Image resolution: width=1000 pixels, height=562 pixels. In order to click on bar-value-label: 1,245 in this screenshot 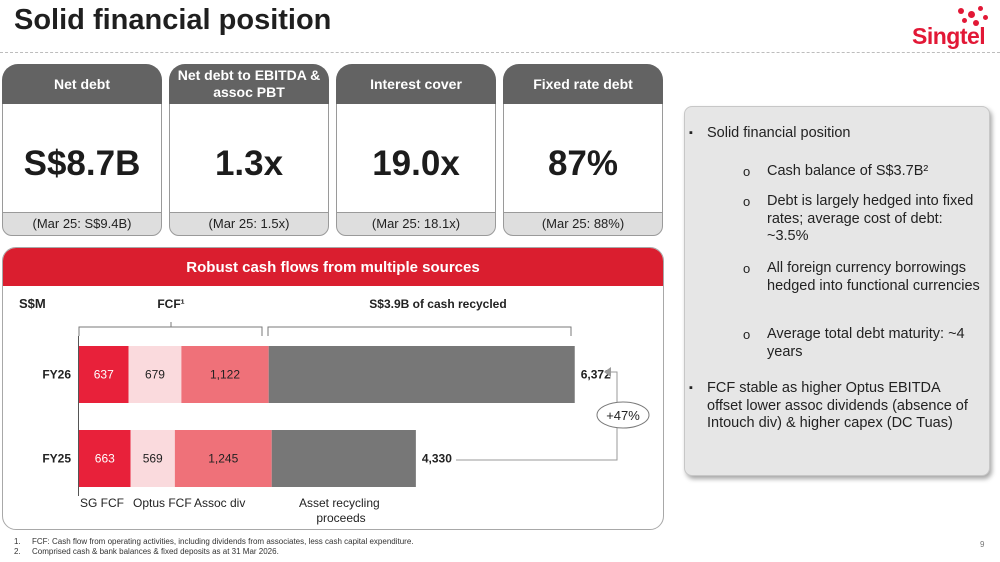, I will do `click(223, 459)`.